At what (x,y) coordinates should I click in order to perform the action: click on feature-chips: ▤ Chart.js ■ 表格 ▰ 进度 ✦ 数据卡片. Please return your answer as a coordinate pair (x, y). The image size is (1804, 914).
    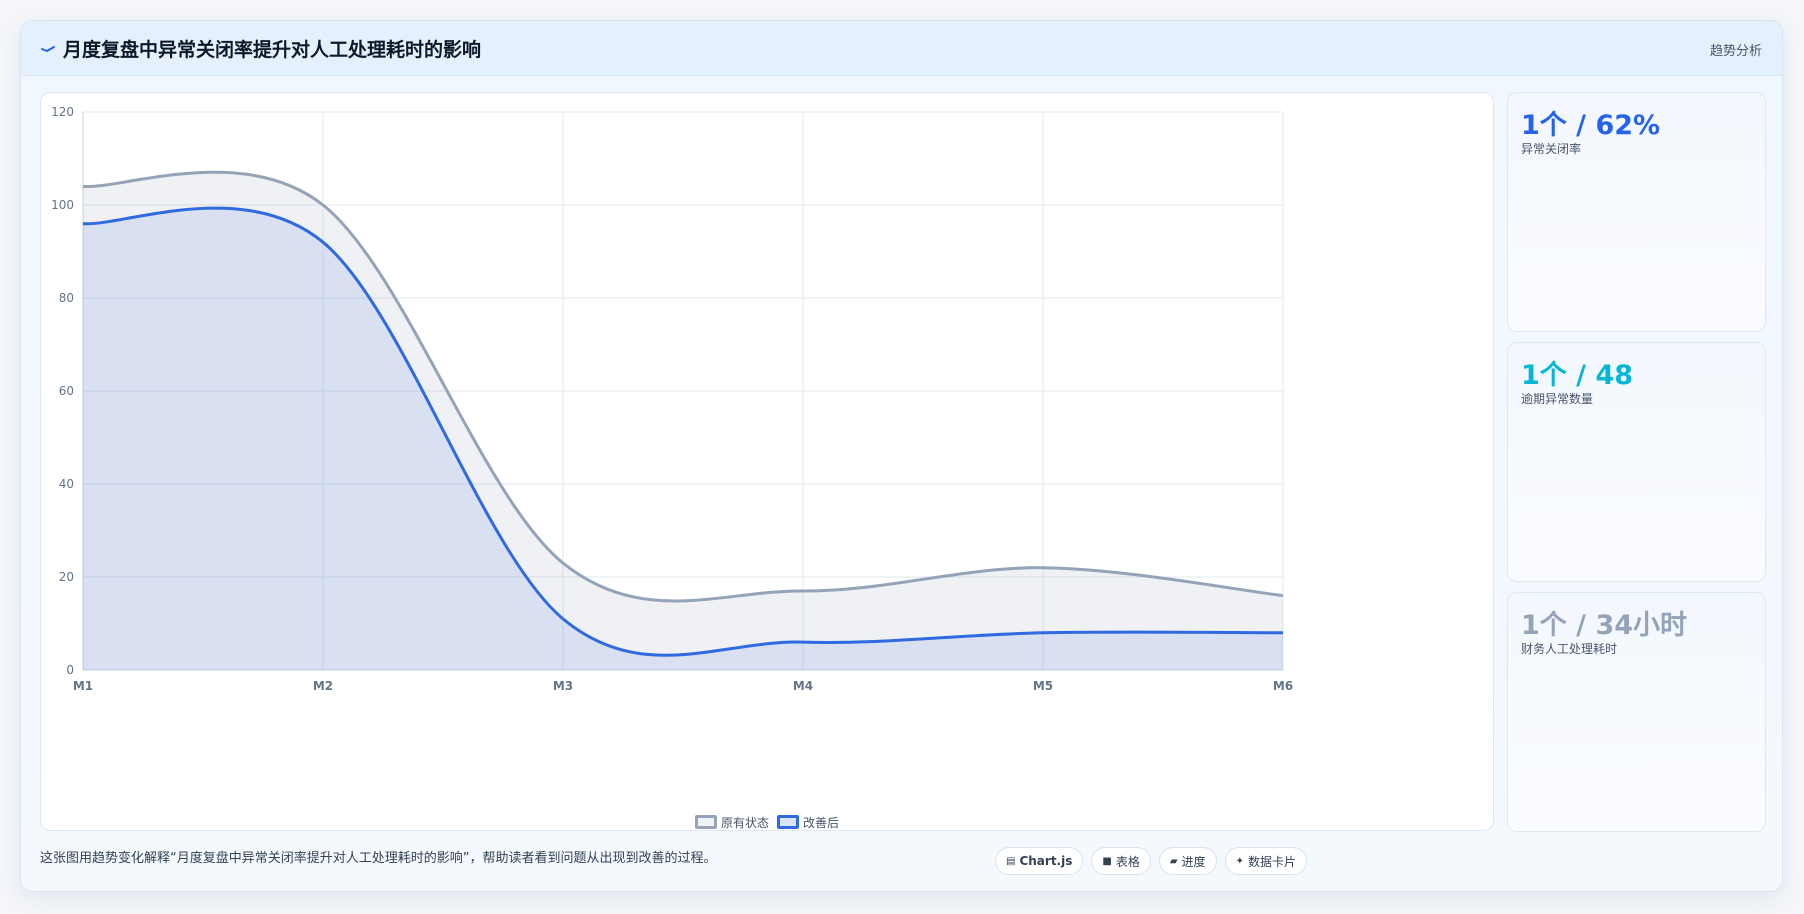
    Looking at the image, I should click on (1151, 861).